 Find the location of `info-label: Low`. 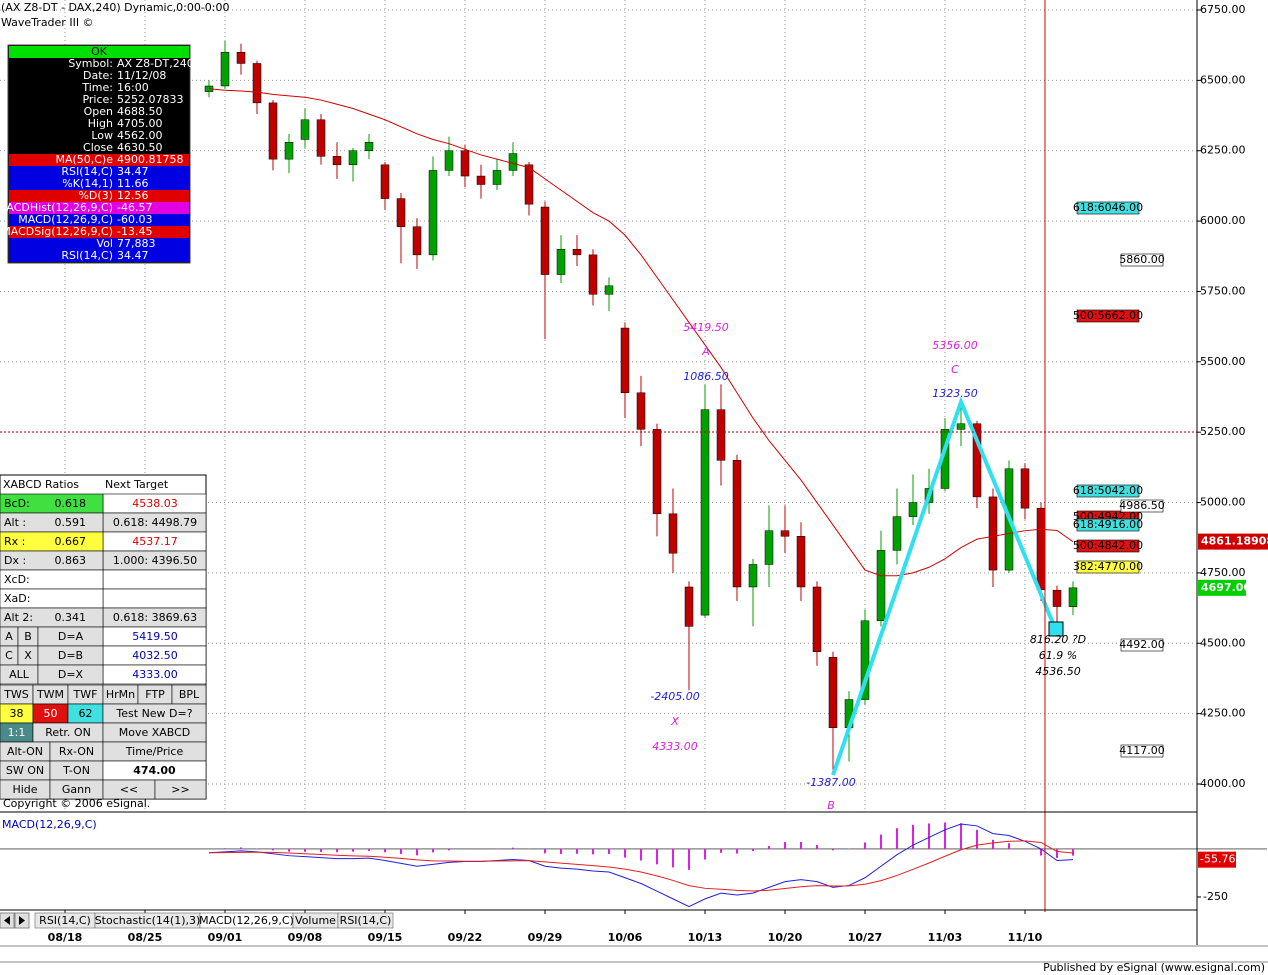

info-label: Low is located at coordinates (102, 135).